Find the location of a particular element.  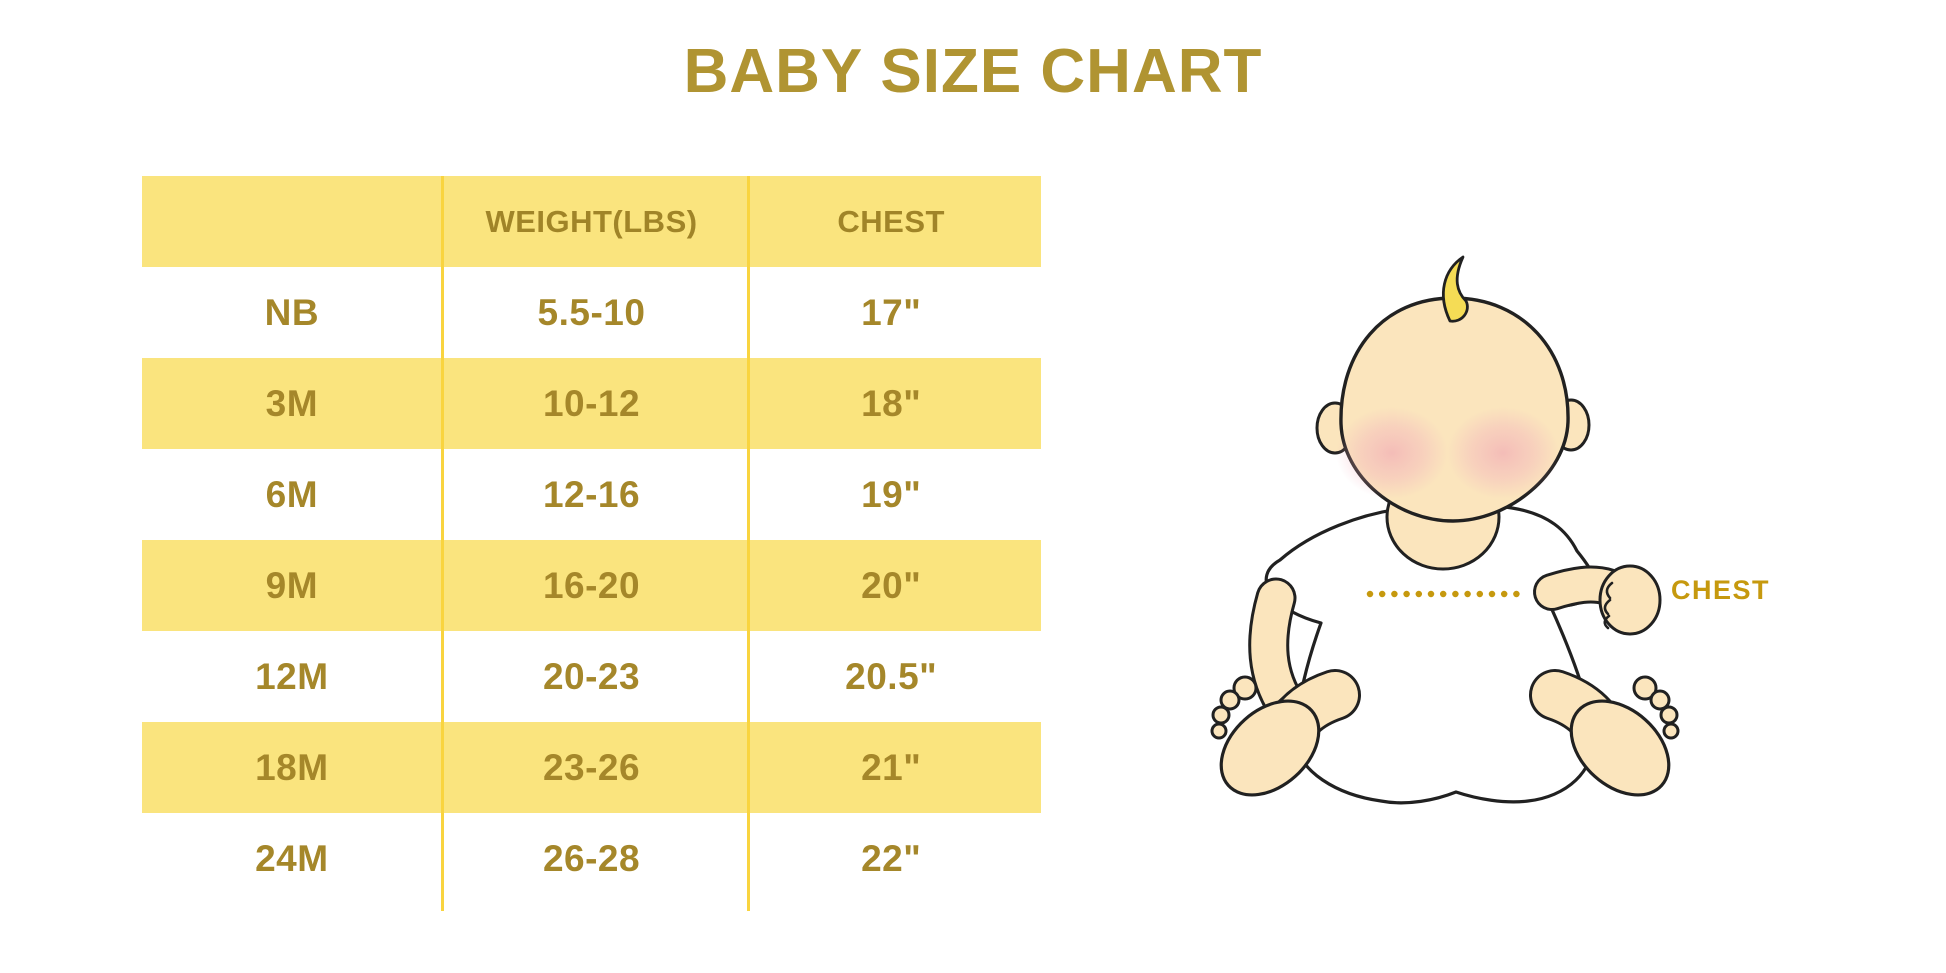

left-foot-toes is located at coordinates (1234, 707).